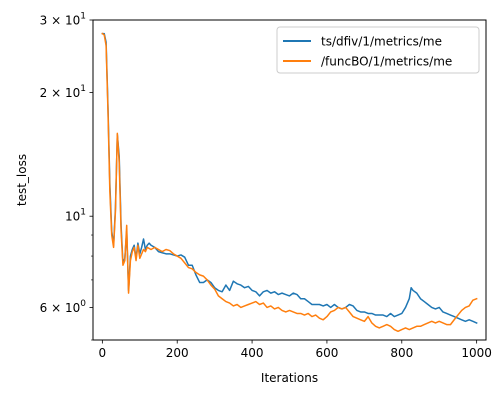 This screenshot has width=500, height=400. What do you see at coordinates (386, 62) in the screenshot?
I see `legend-label-series-2: /funcBO/1/metrics/me` at bounding box center [386, 62].